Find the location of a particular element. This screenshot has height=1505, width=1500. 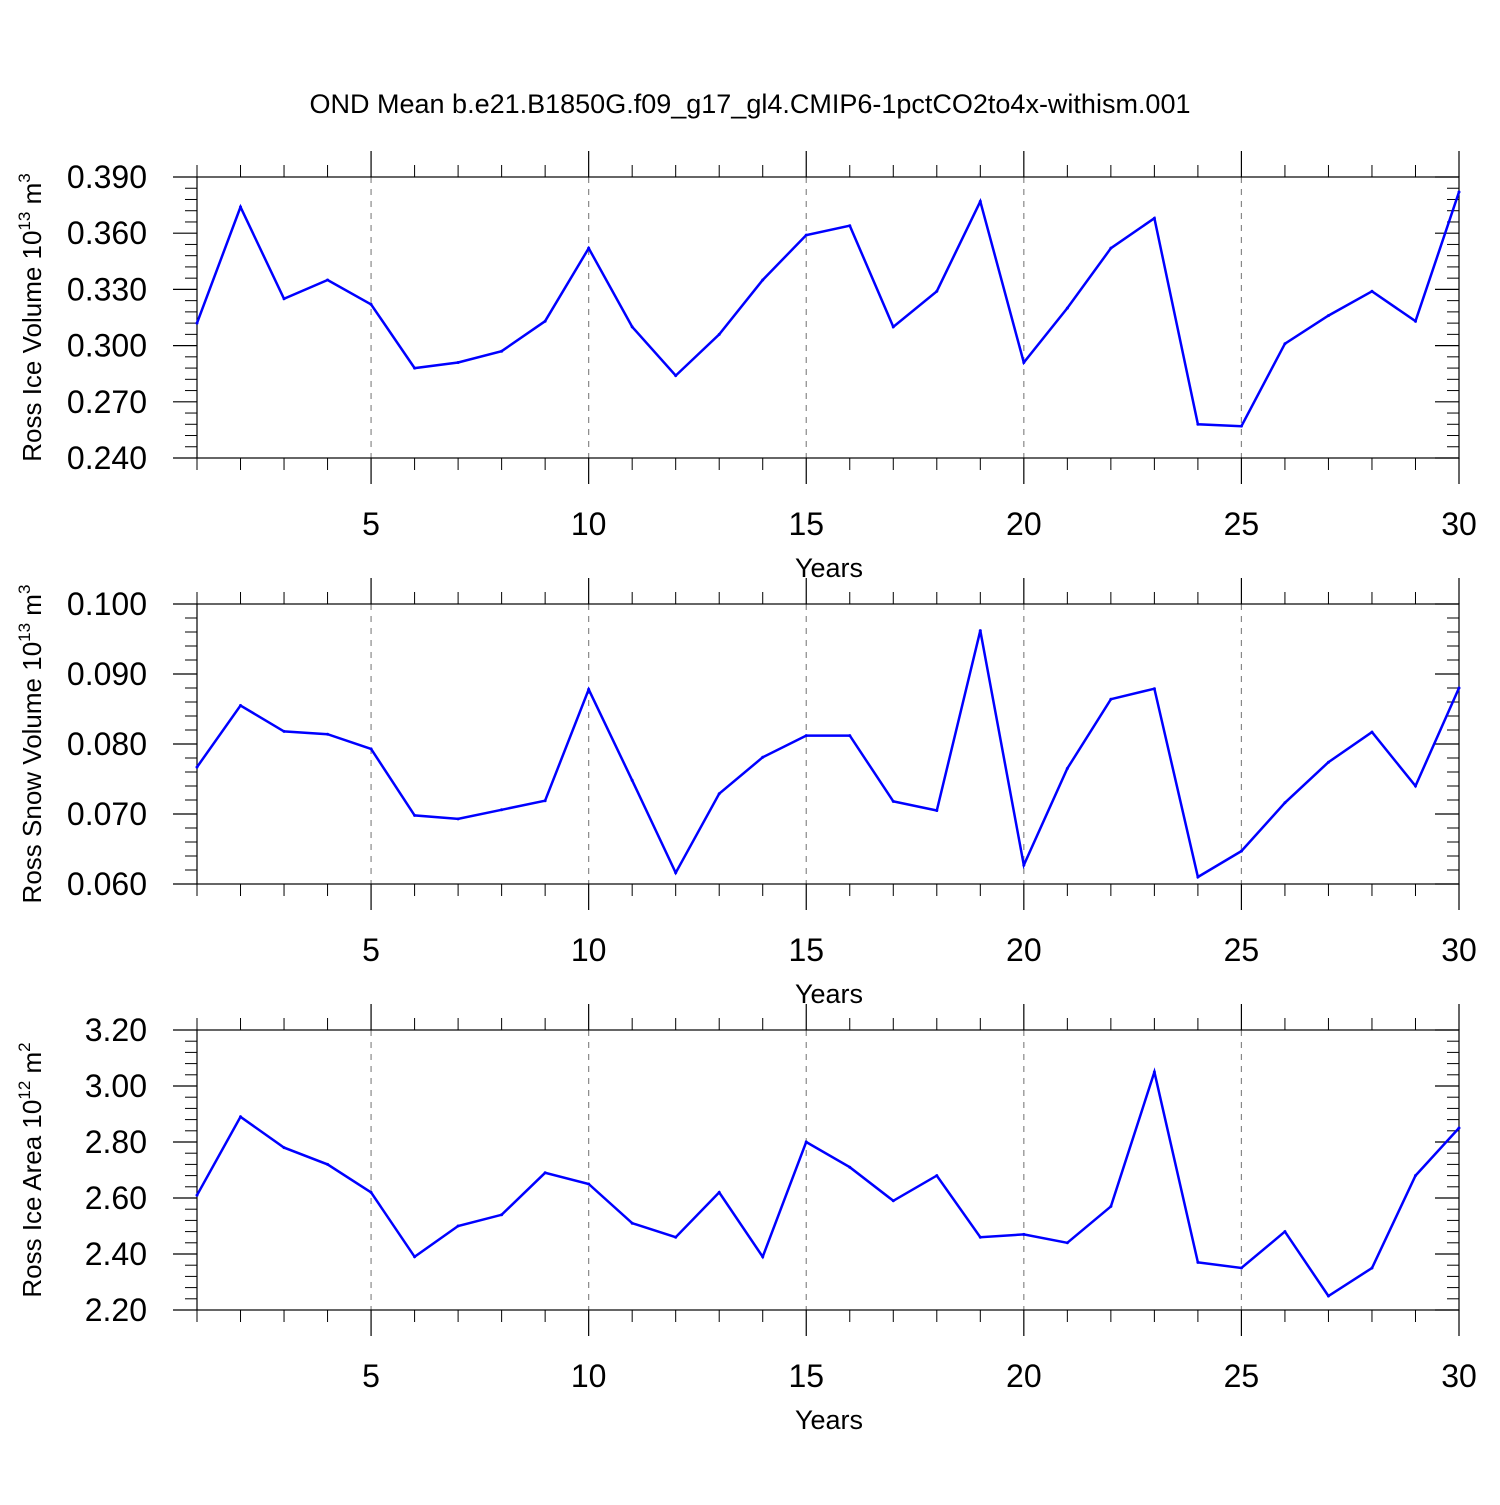

y-tick-label: 0.060 is located at coordinates (107, 884).